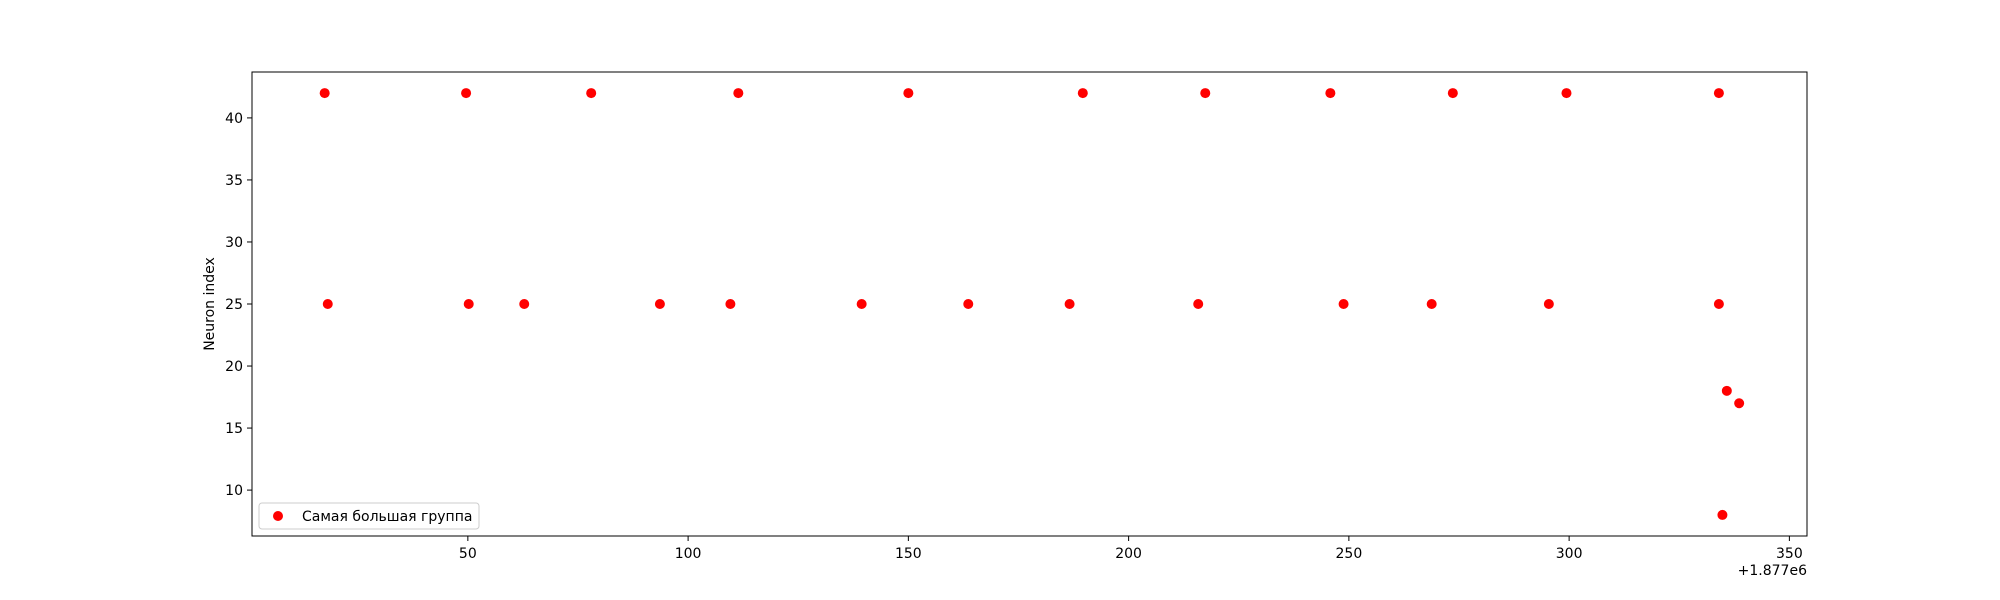 The height and width of the screenshot is (600, 2000). I want to click on legend-label: Самая большая группа, so click(387, 517).